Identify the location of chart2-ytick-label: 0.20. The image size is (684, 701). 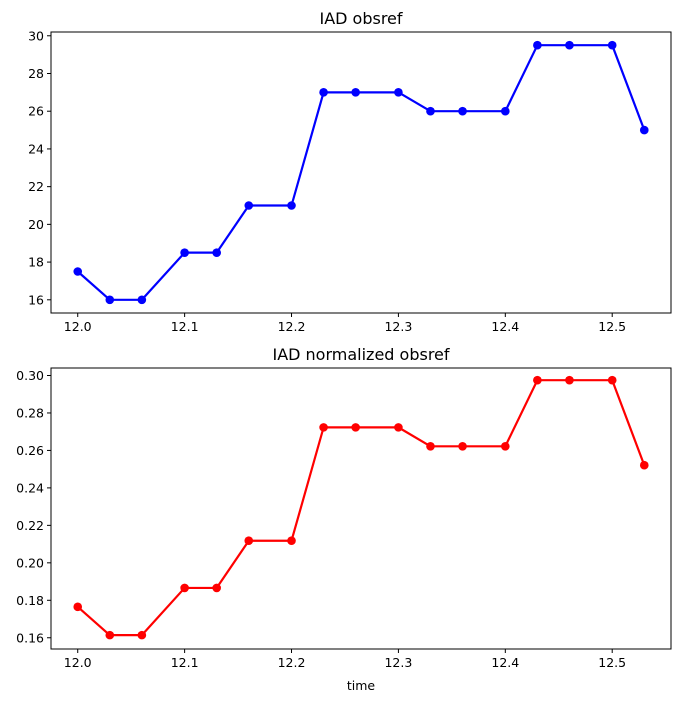
(30, 562).